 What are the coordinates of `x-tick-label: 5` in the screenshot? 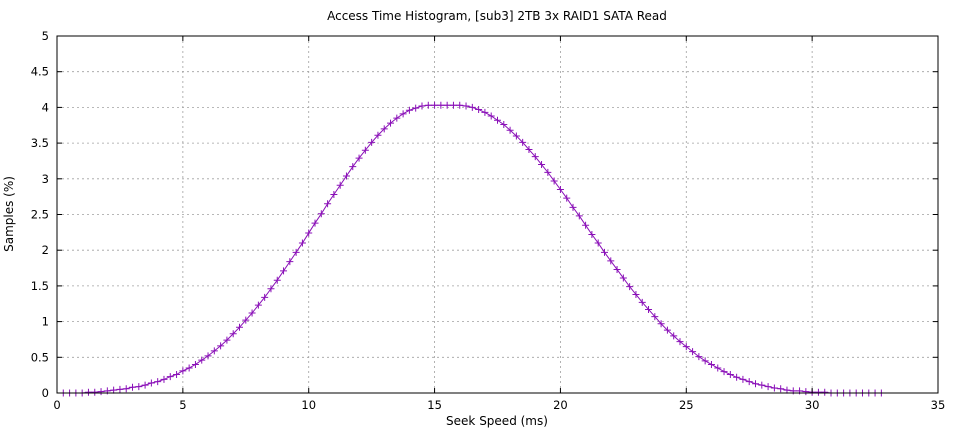 It's located at (182, 405).